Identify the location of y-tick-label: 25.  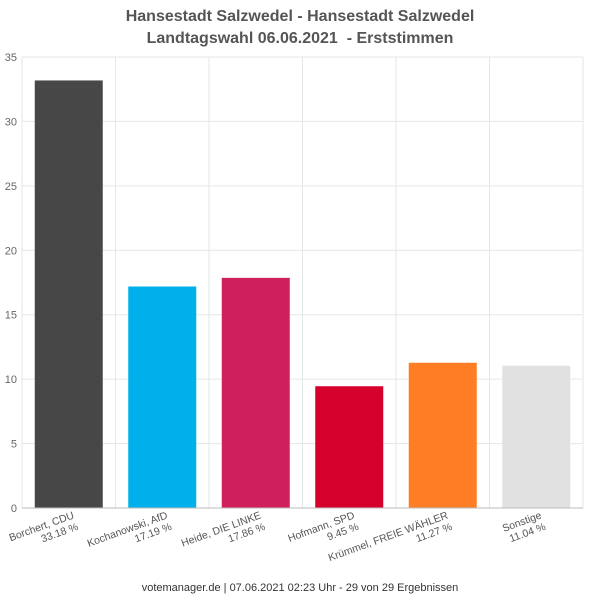
(11, 187).